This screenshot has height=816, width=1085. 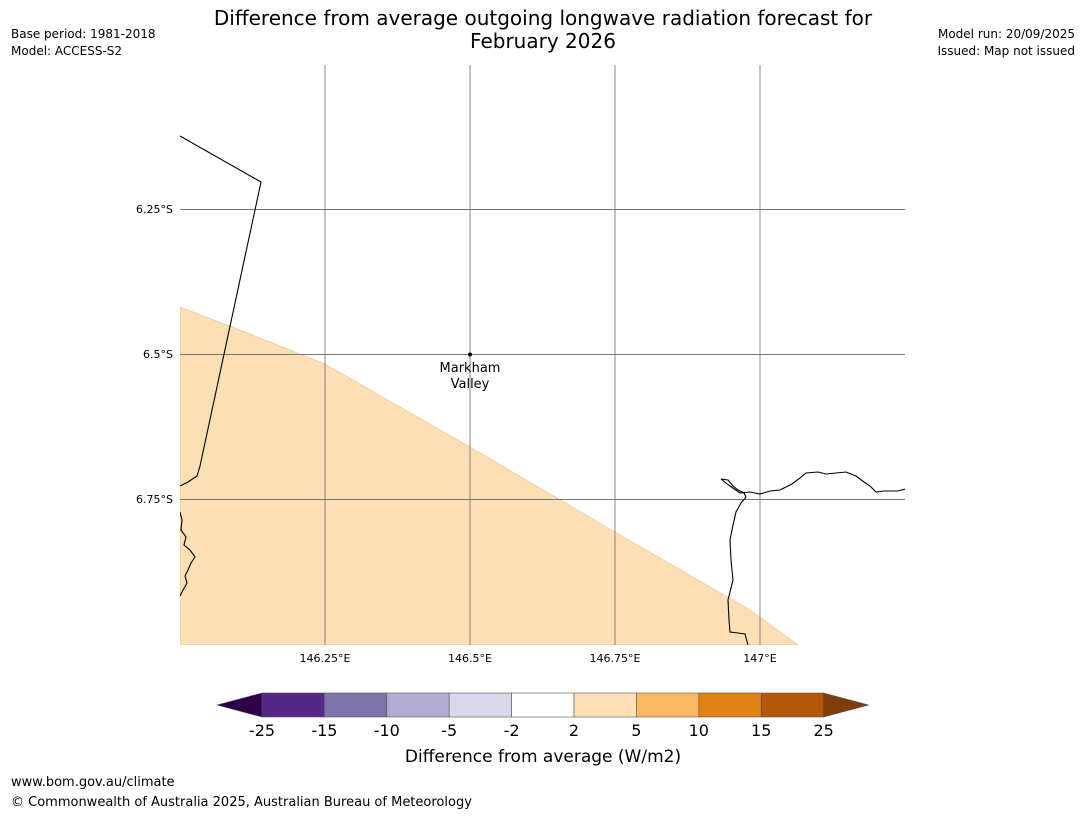 I want to click on colorbar-tick-label: 25, so click(x=823, y=730).